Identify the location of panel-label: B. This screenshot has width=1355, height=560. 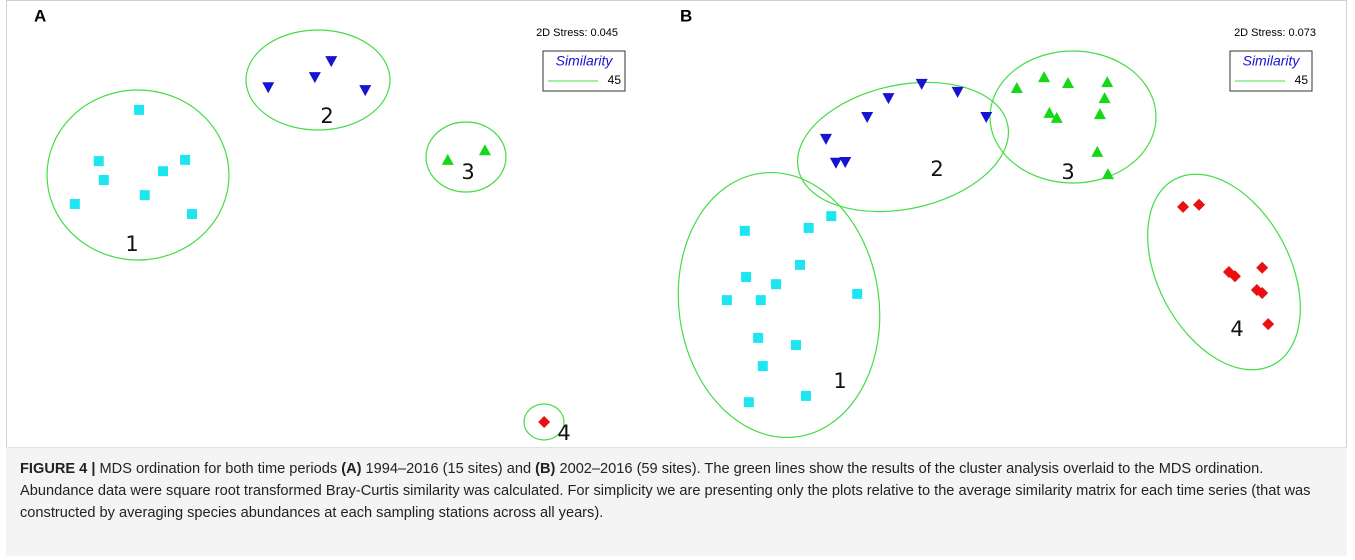
(686, 15).